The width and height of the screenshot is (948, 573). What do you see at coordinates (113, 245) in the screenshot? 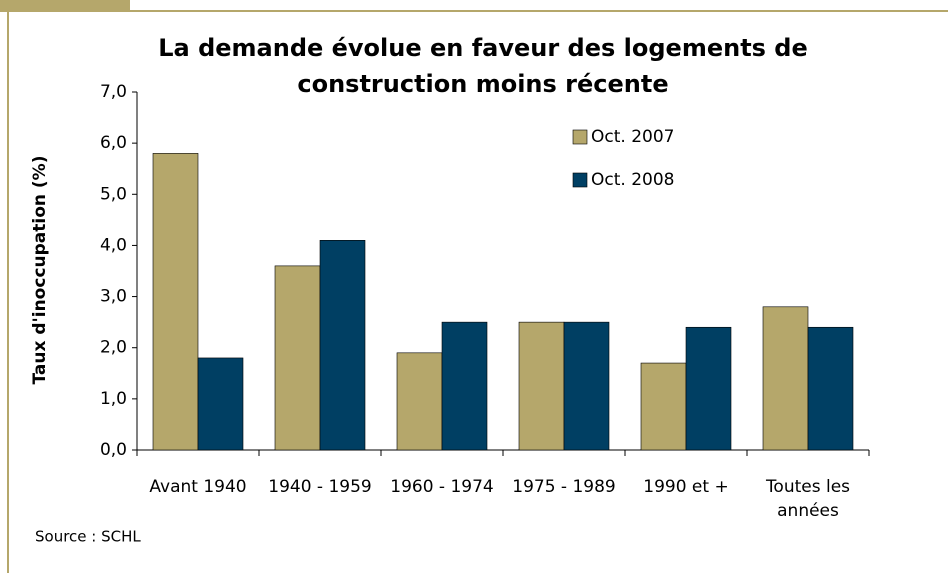
I see `y-tick-label: 4,0` at bounding box center [113, 245].